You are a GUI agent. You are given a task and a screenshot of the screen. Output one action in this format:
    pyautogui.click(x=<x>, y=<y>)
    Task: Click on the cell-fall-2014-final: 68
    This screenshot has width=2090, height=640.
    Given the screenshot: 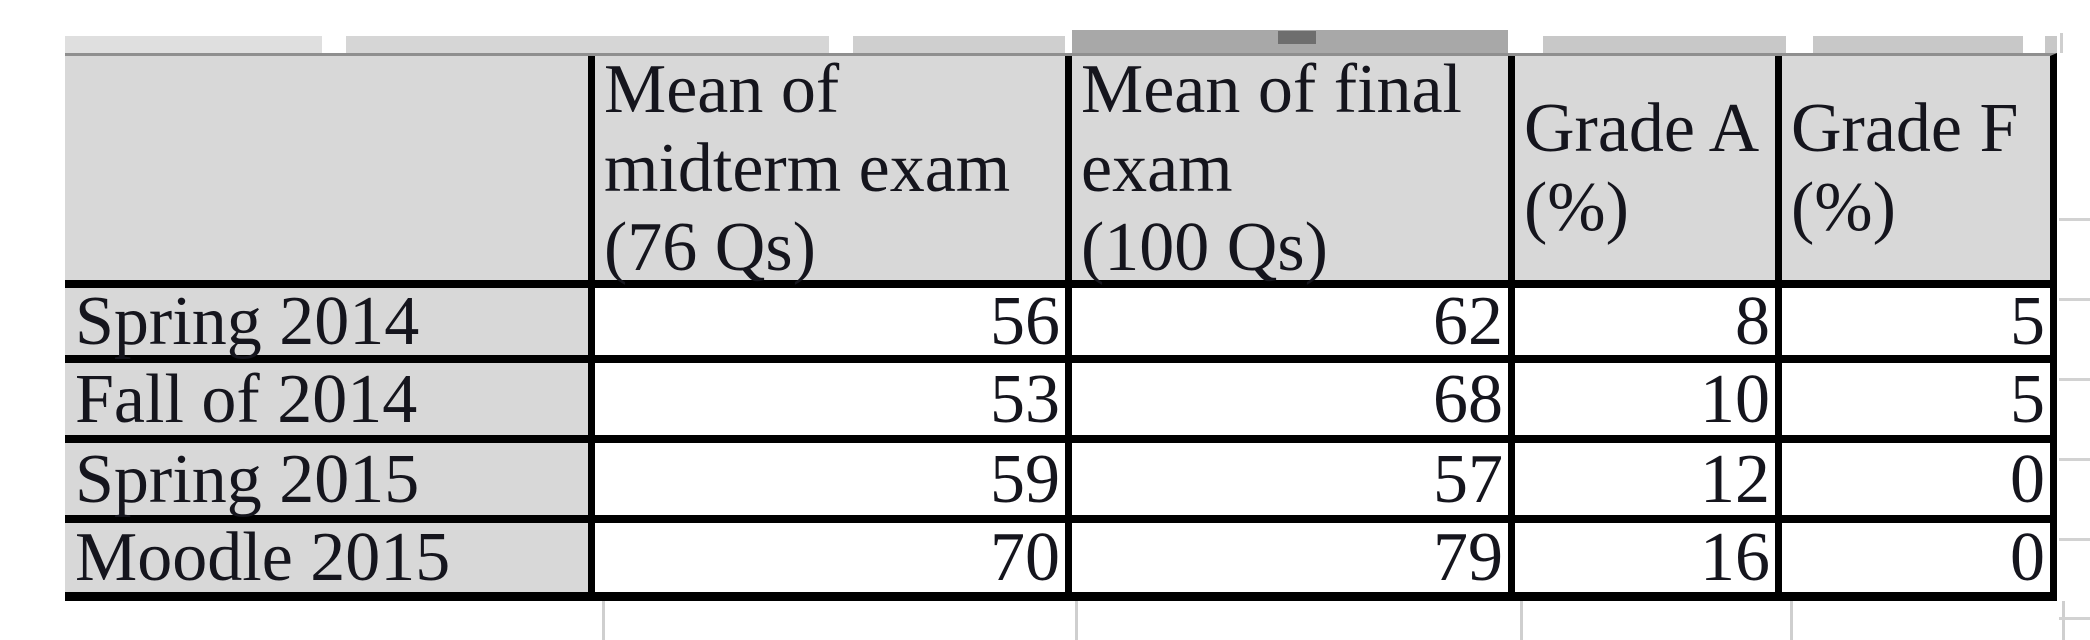 What is the action you would take?
    pyautogui.click(x=1290, y=399)
    